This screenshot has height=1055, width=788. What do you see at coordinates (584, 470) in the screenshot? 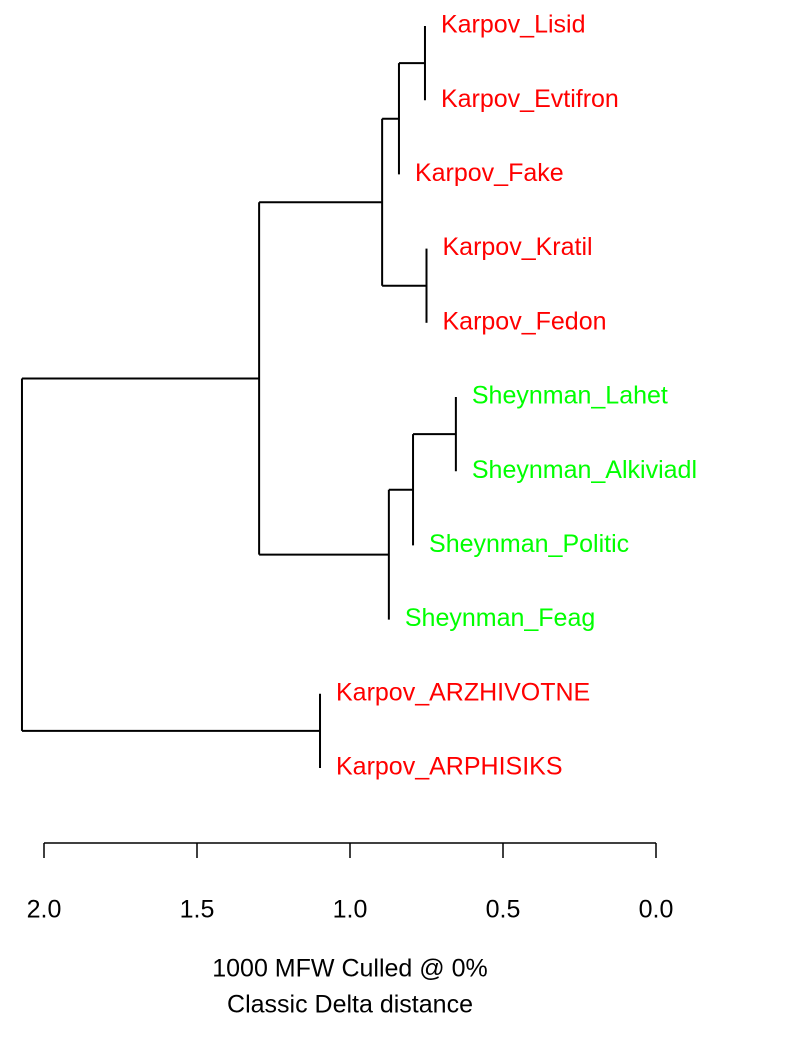
I see `leaf-label: Sheynman_Alkiviadl` at bounding box center [584, 470].